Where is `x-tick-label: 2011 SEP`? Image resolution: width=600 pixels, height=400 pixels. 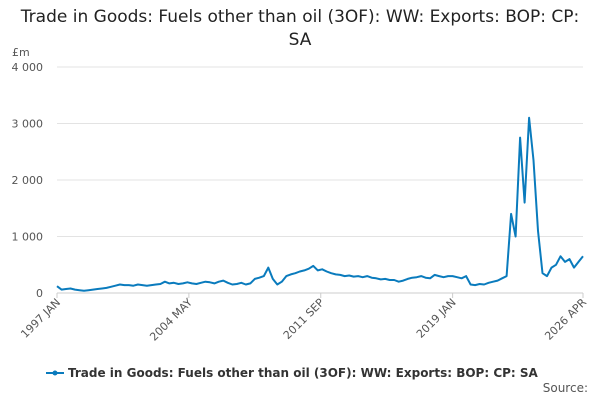
x-tick-label: 2011 SEP is located at coordinates (304, 319).